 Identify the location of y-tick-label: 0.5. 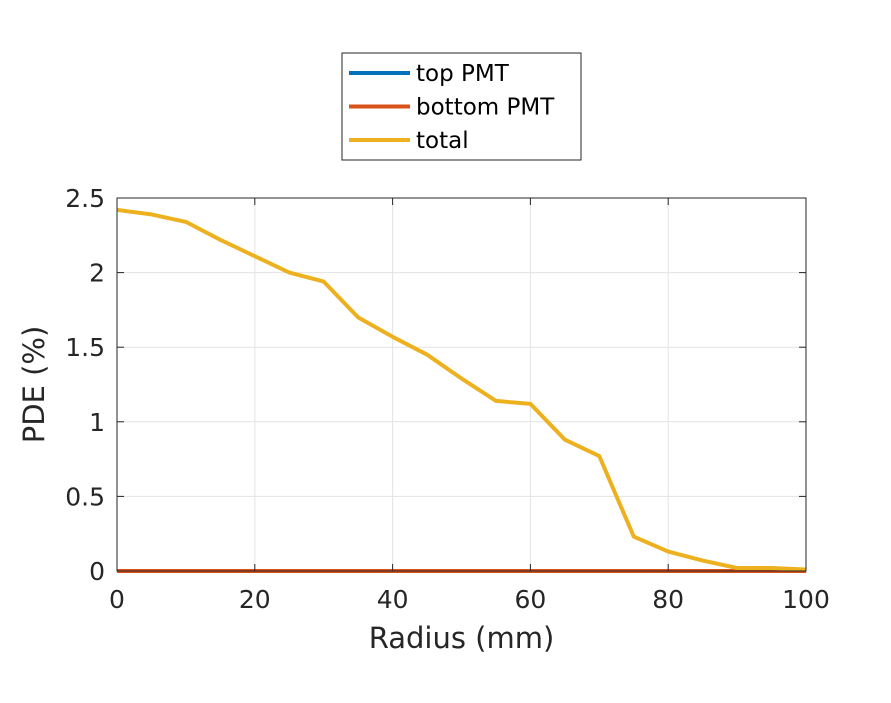
(85, 496).